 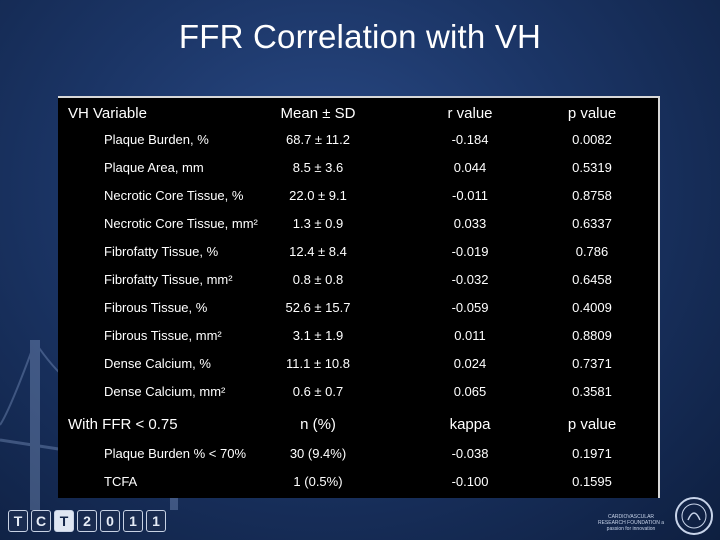 What do you see at coordinates (470, 335) in the screenshot?
I see `row-r: 0.011` at bounding box center [470, 335].